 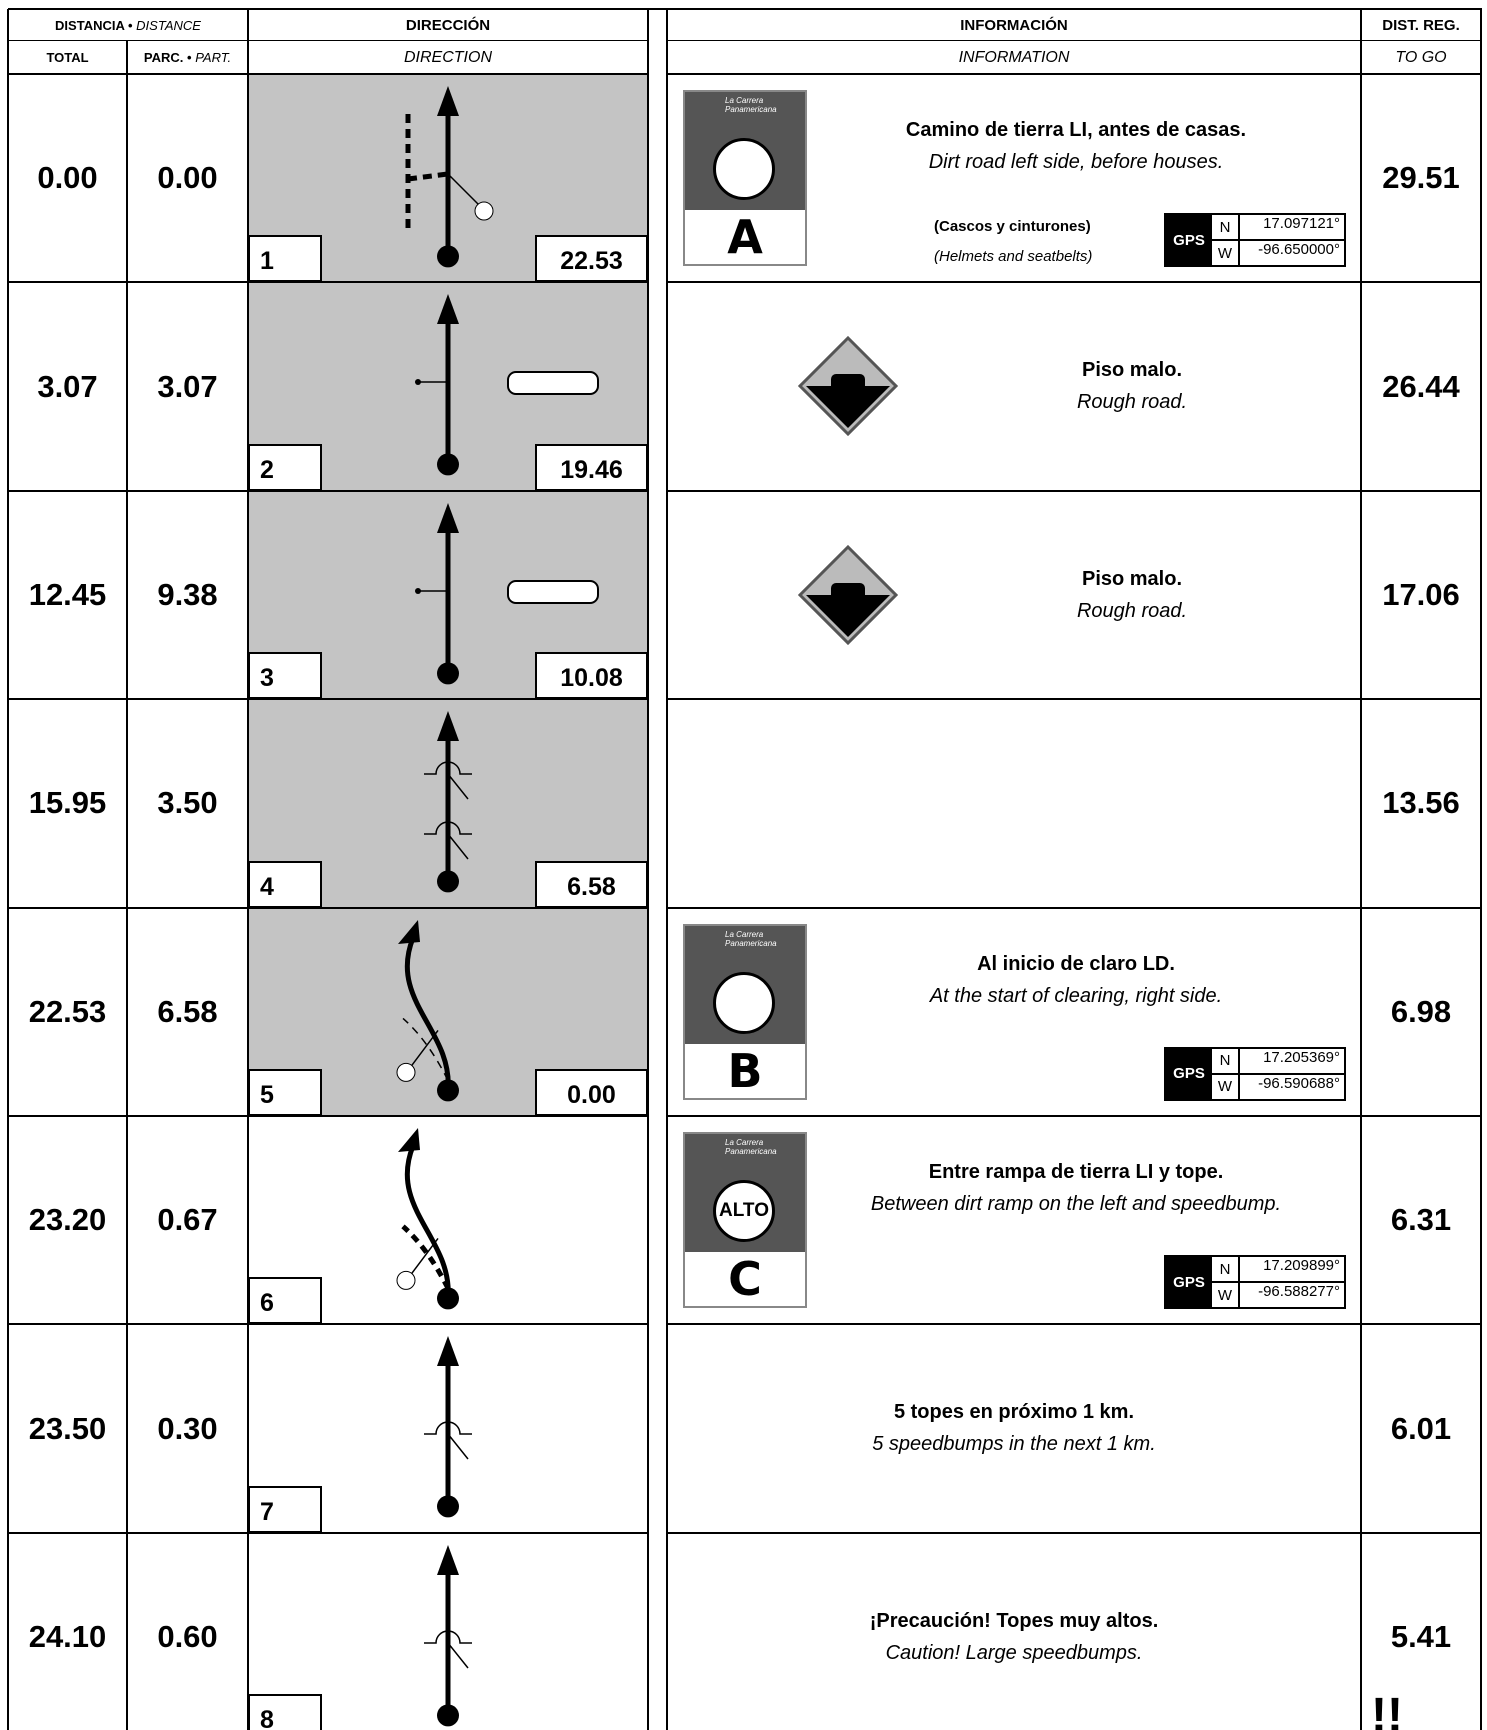 What do you see at coordinates (213, 57) in the screenshot?
I see `header-partial-en: PART.` at bounding box center [213, 57].